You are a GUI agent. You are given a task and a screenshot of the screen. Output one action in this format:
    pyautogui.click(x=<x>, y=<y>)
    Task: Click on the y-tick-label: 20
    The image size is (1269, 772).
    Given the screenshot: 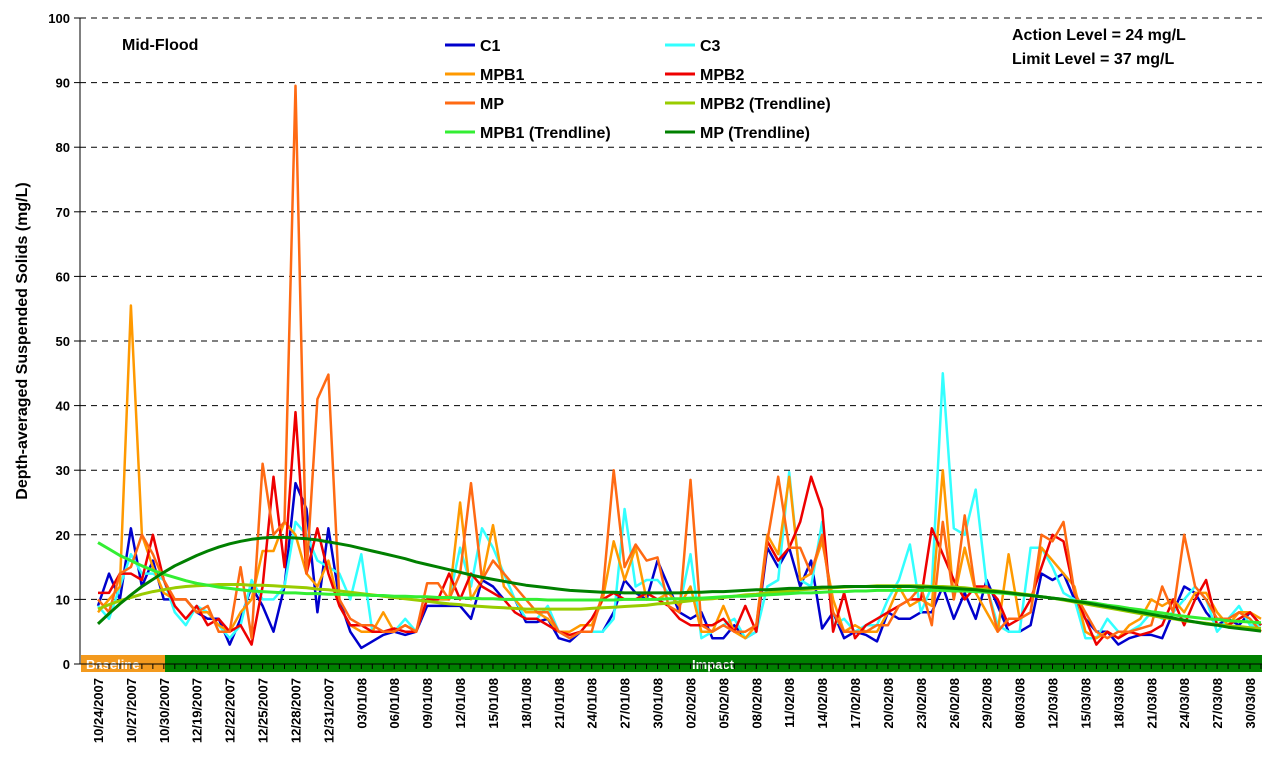 What is the action you would take?
    pyautogui.click(x=63, y=535)
    